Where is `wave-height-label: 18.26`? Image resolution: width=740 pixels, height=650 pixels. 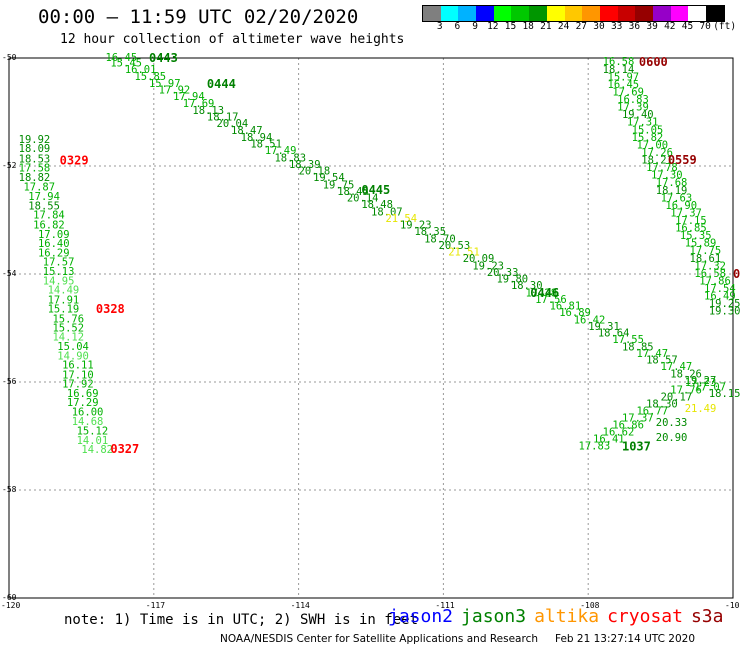 wave-height-label: 18.26 is located at coordinates (686, 374).